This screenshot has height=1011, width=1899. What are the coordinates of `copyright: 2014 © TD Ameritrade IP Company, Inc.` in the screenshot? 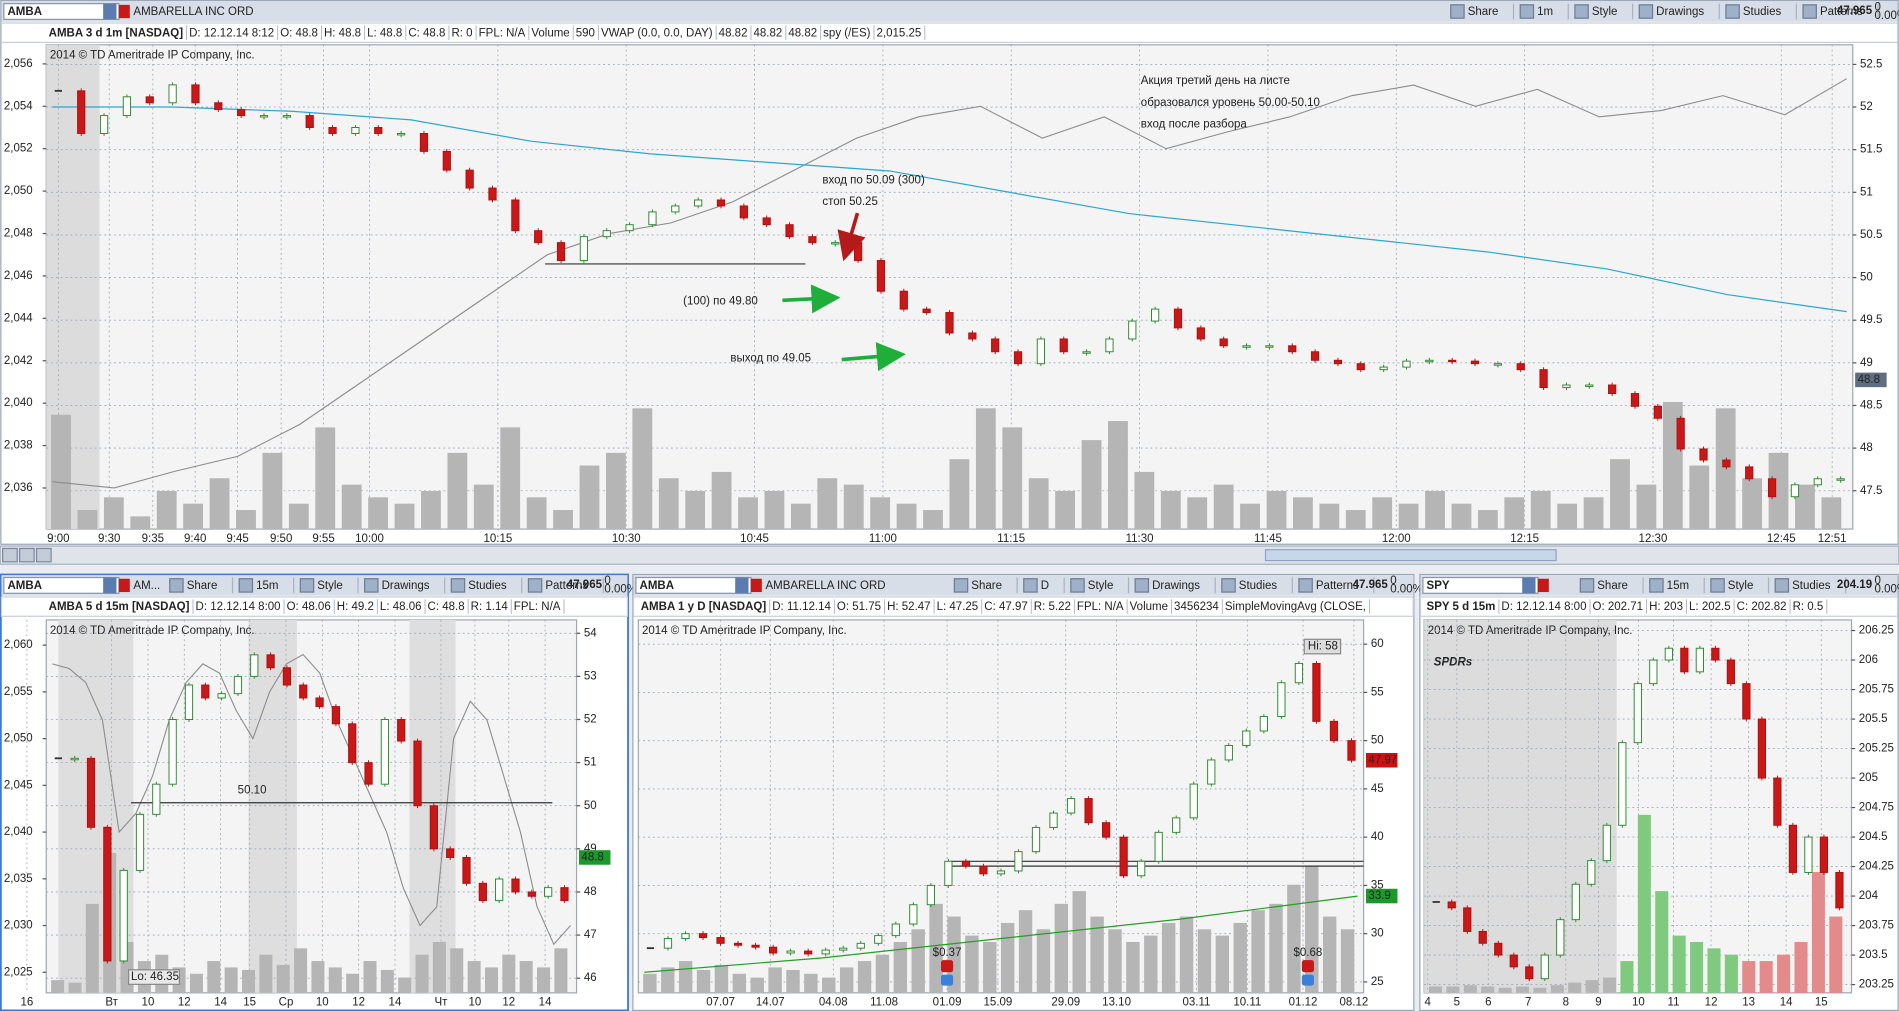 It's located at (152, 631).